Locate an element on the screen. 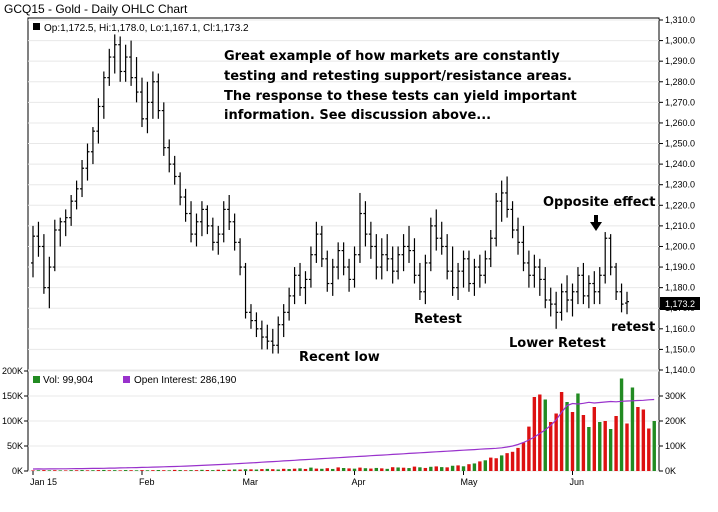  price-tick-label: 1,280.0 is located at coordinates (680, 82).